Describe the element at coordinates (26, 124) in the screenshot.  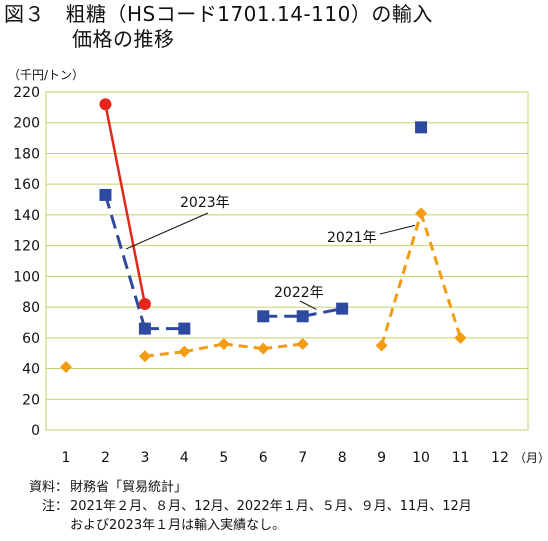
I see `y-tick-label: 200` at that location.